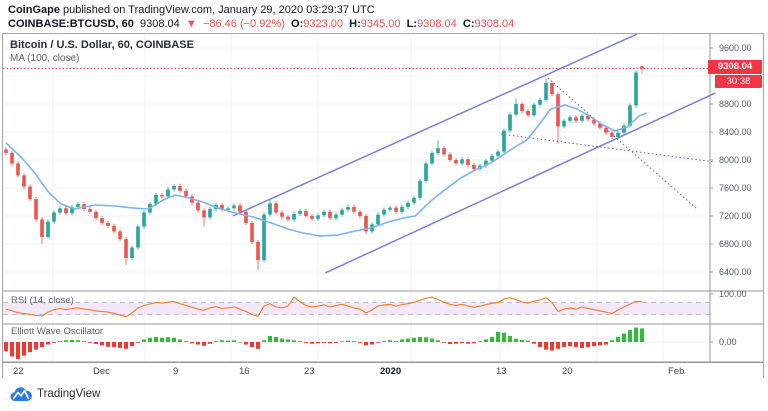  Describe the element at coordinates (608, 148) in the screenshot. I see `descending-dotted-shallow` at that location.